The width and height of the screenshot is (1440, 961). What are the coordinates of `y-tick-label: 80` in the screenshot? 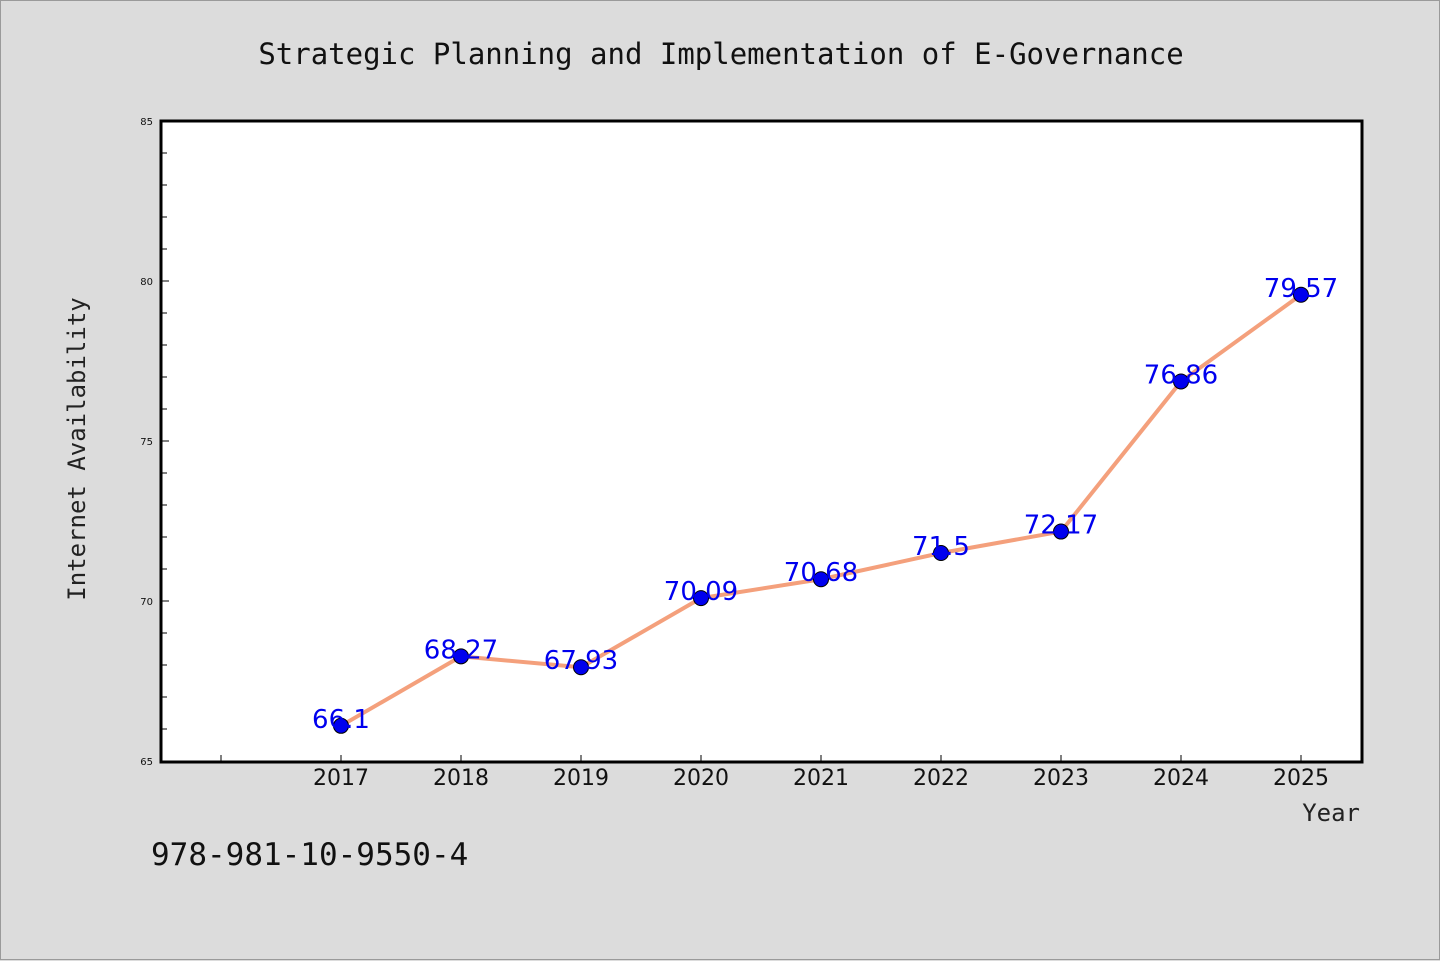 It's located at (146, 282).